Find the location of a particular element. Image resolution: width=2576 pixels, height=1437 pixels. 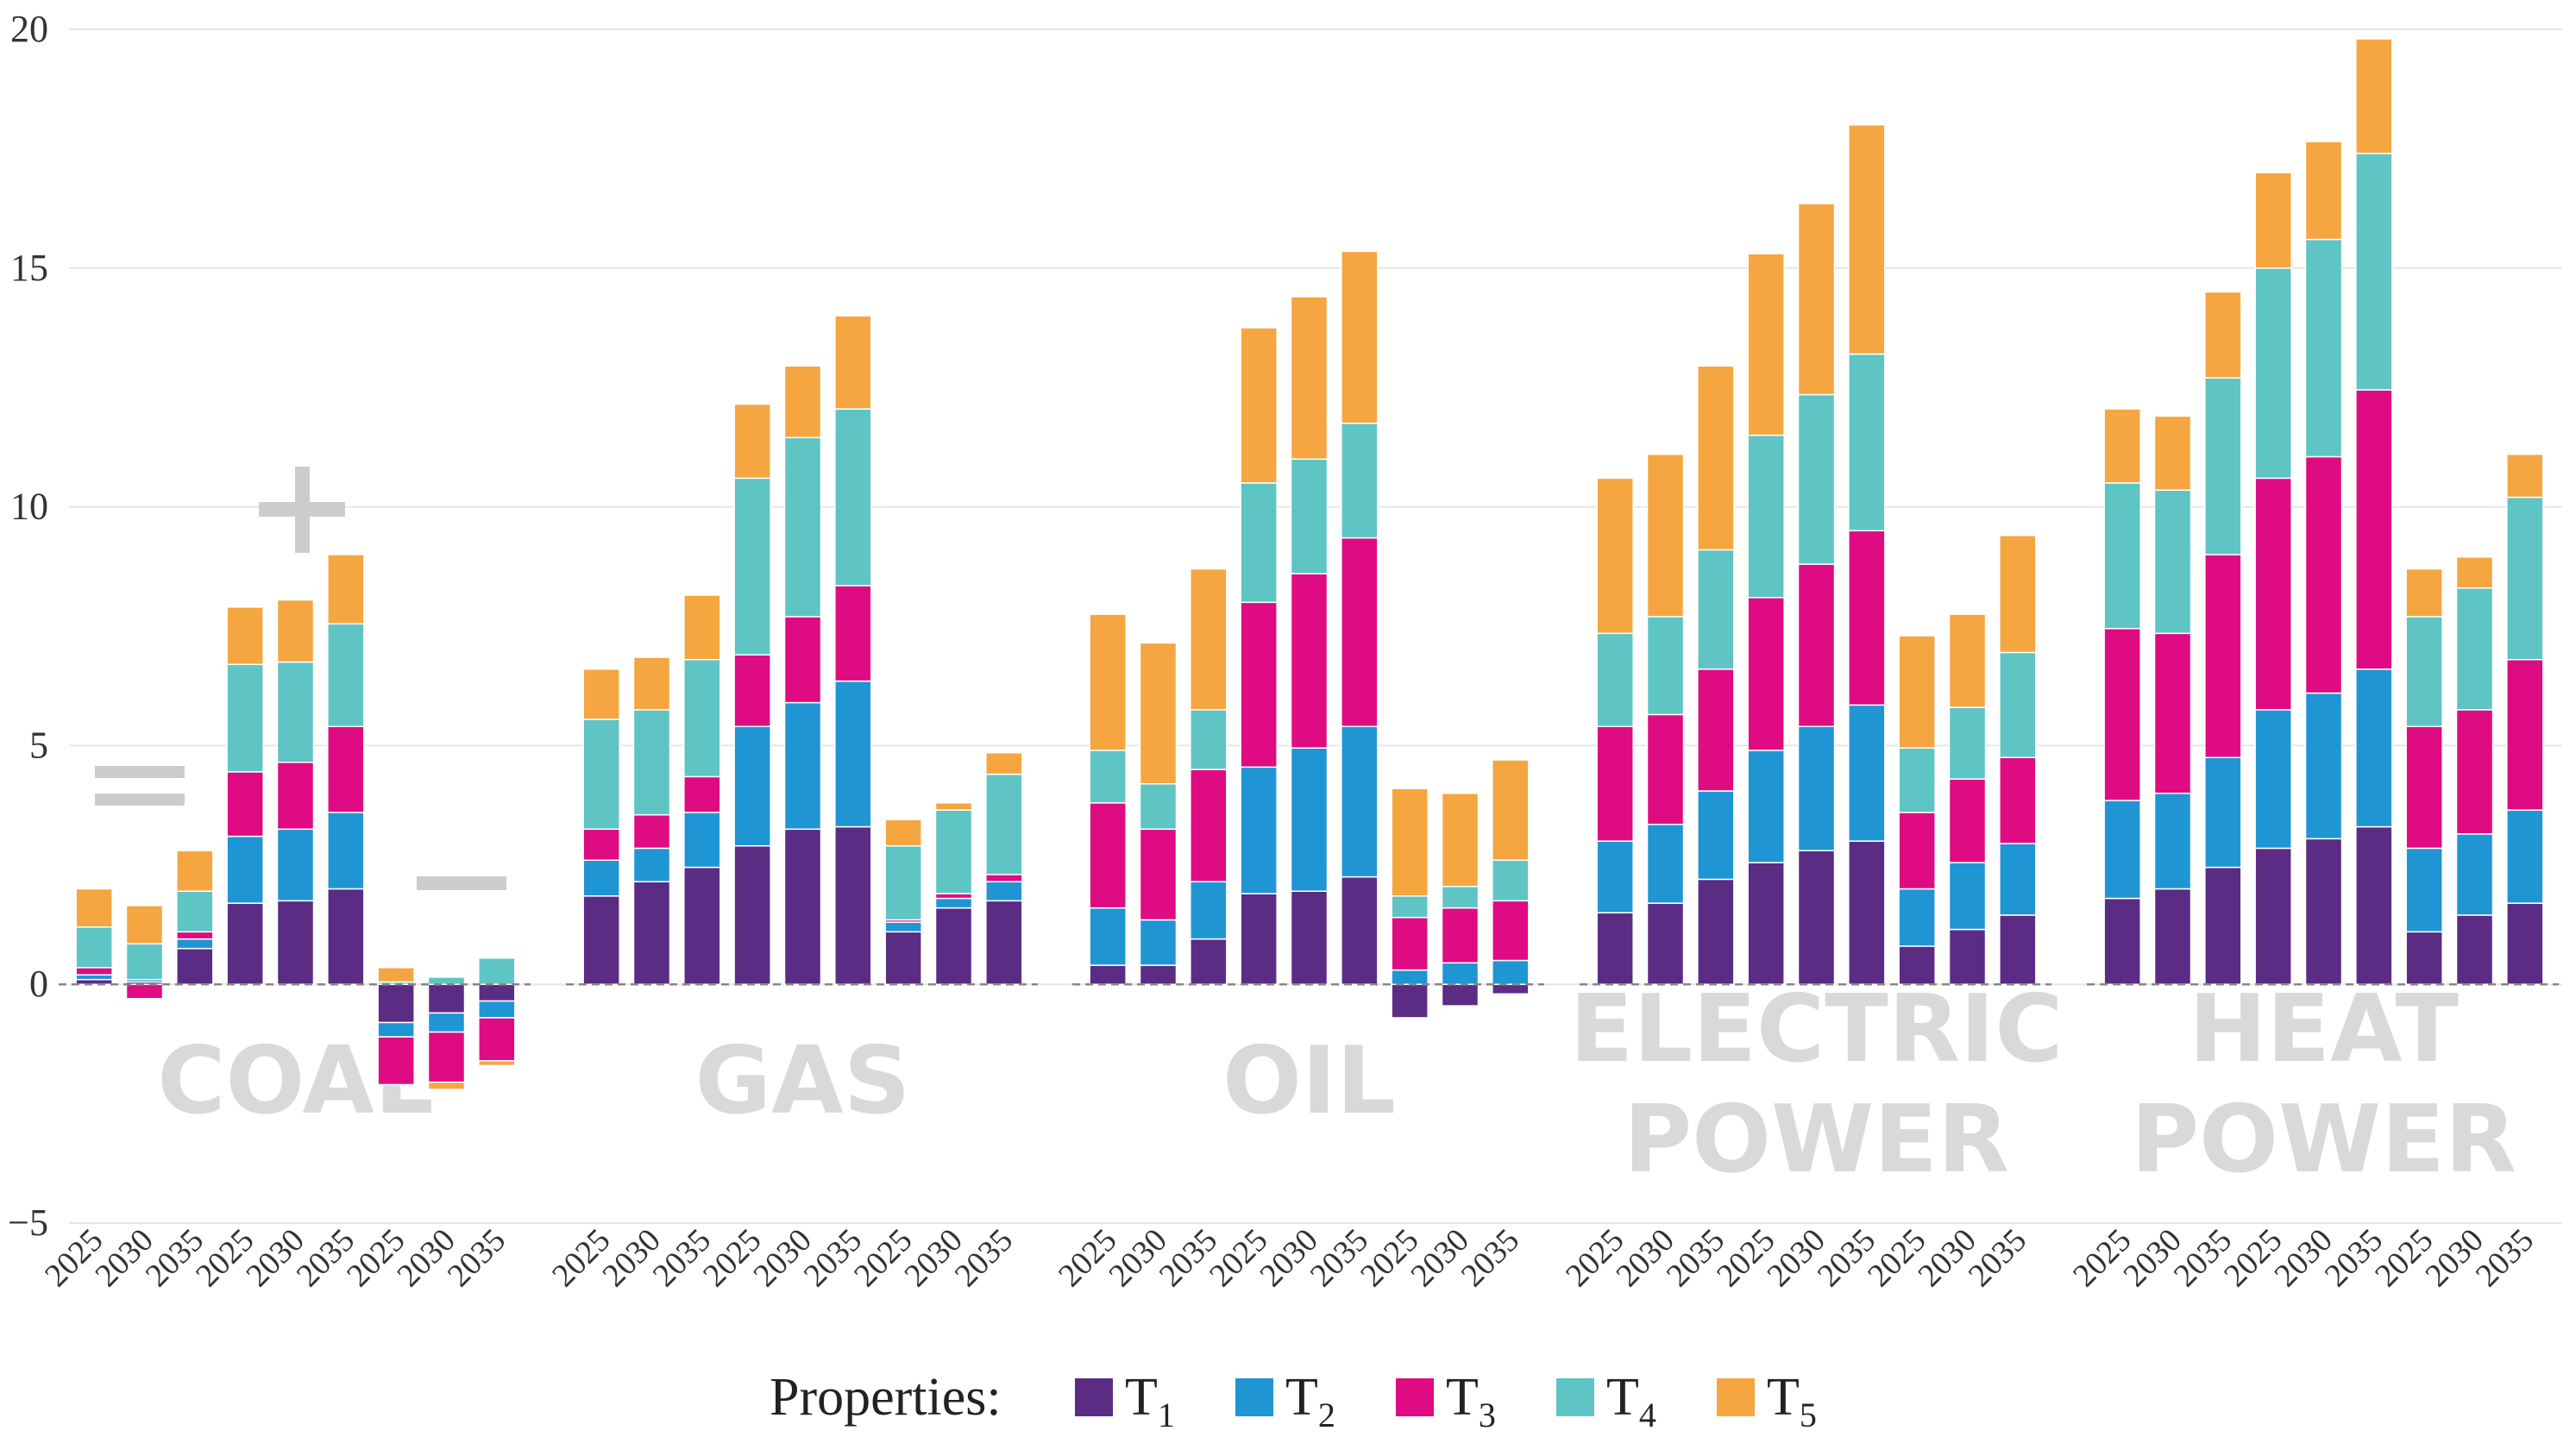

plus-mark-vertical is located at coordinates (302, 510).